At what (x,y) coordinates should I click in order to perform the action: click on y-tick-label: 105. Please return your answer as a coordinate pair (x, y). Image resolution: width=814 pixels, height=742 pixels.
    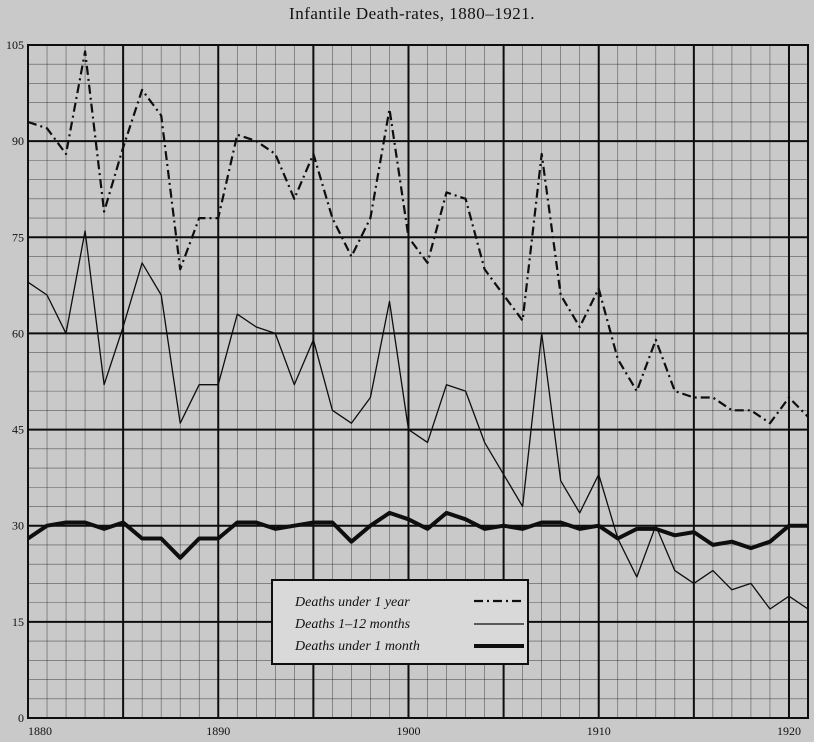
    Looking at the image, I should click on (15, 45).